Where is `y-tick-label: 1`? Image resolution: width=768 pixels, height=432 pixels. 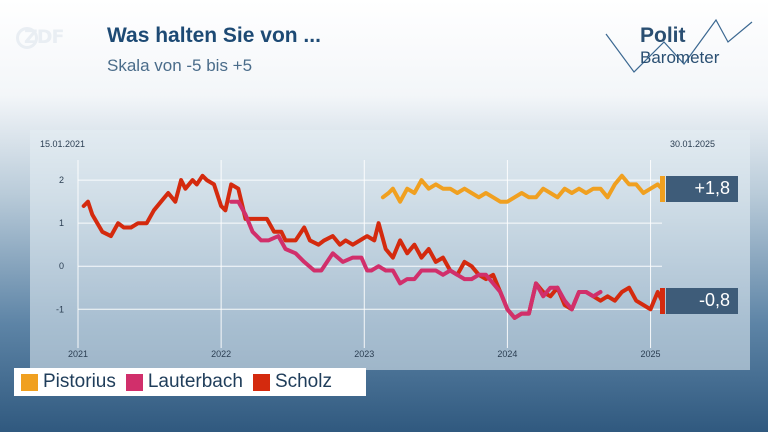
y-tick-label: 1 is located at coordinates (61, 223).